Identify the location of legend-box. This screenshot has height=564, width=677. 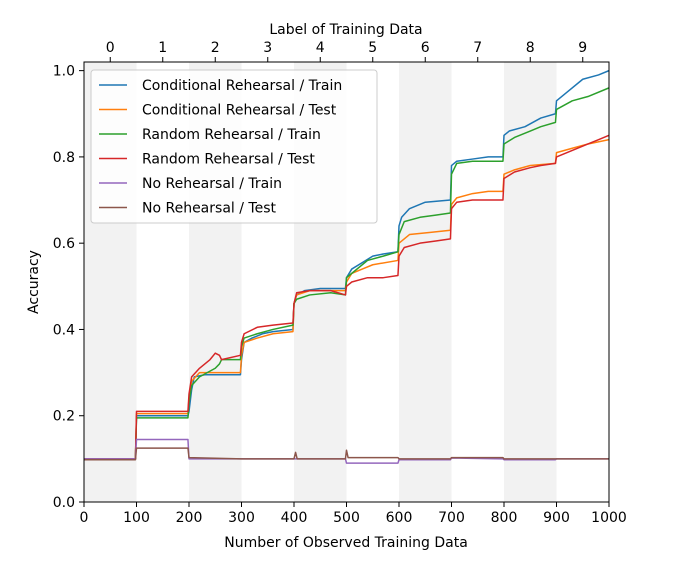
(234, 146).